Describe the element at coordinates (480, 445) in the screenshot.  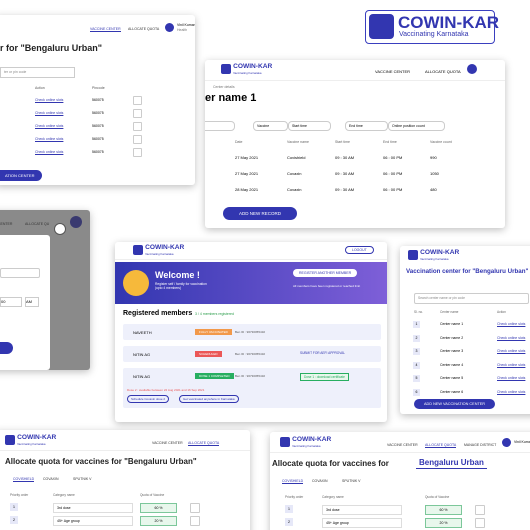
I see `nav-item: MANAGE DISTRICT` at that location.